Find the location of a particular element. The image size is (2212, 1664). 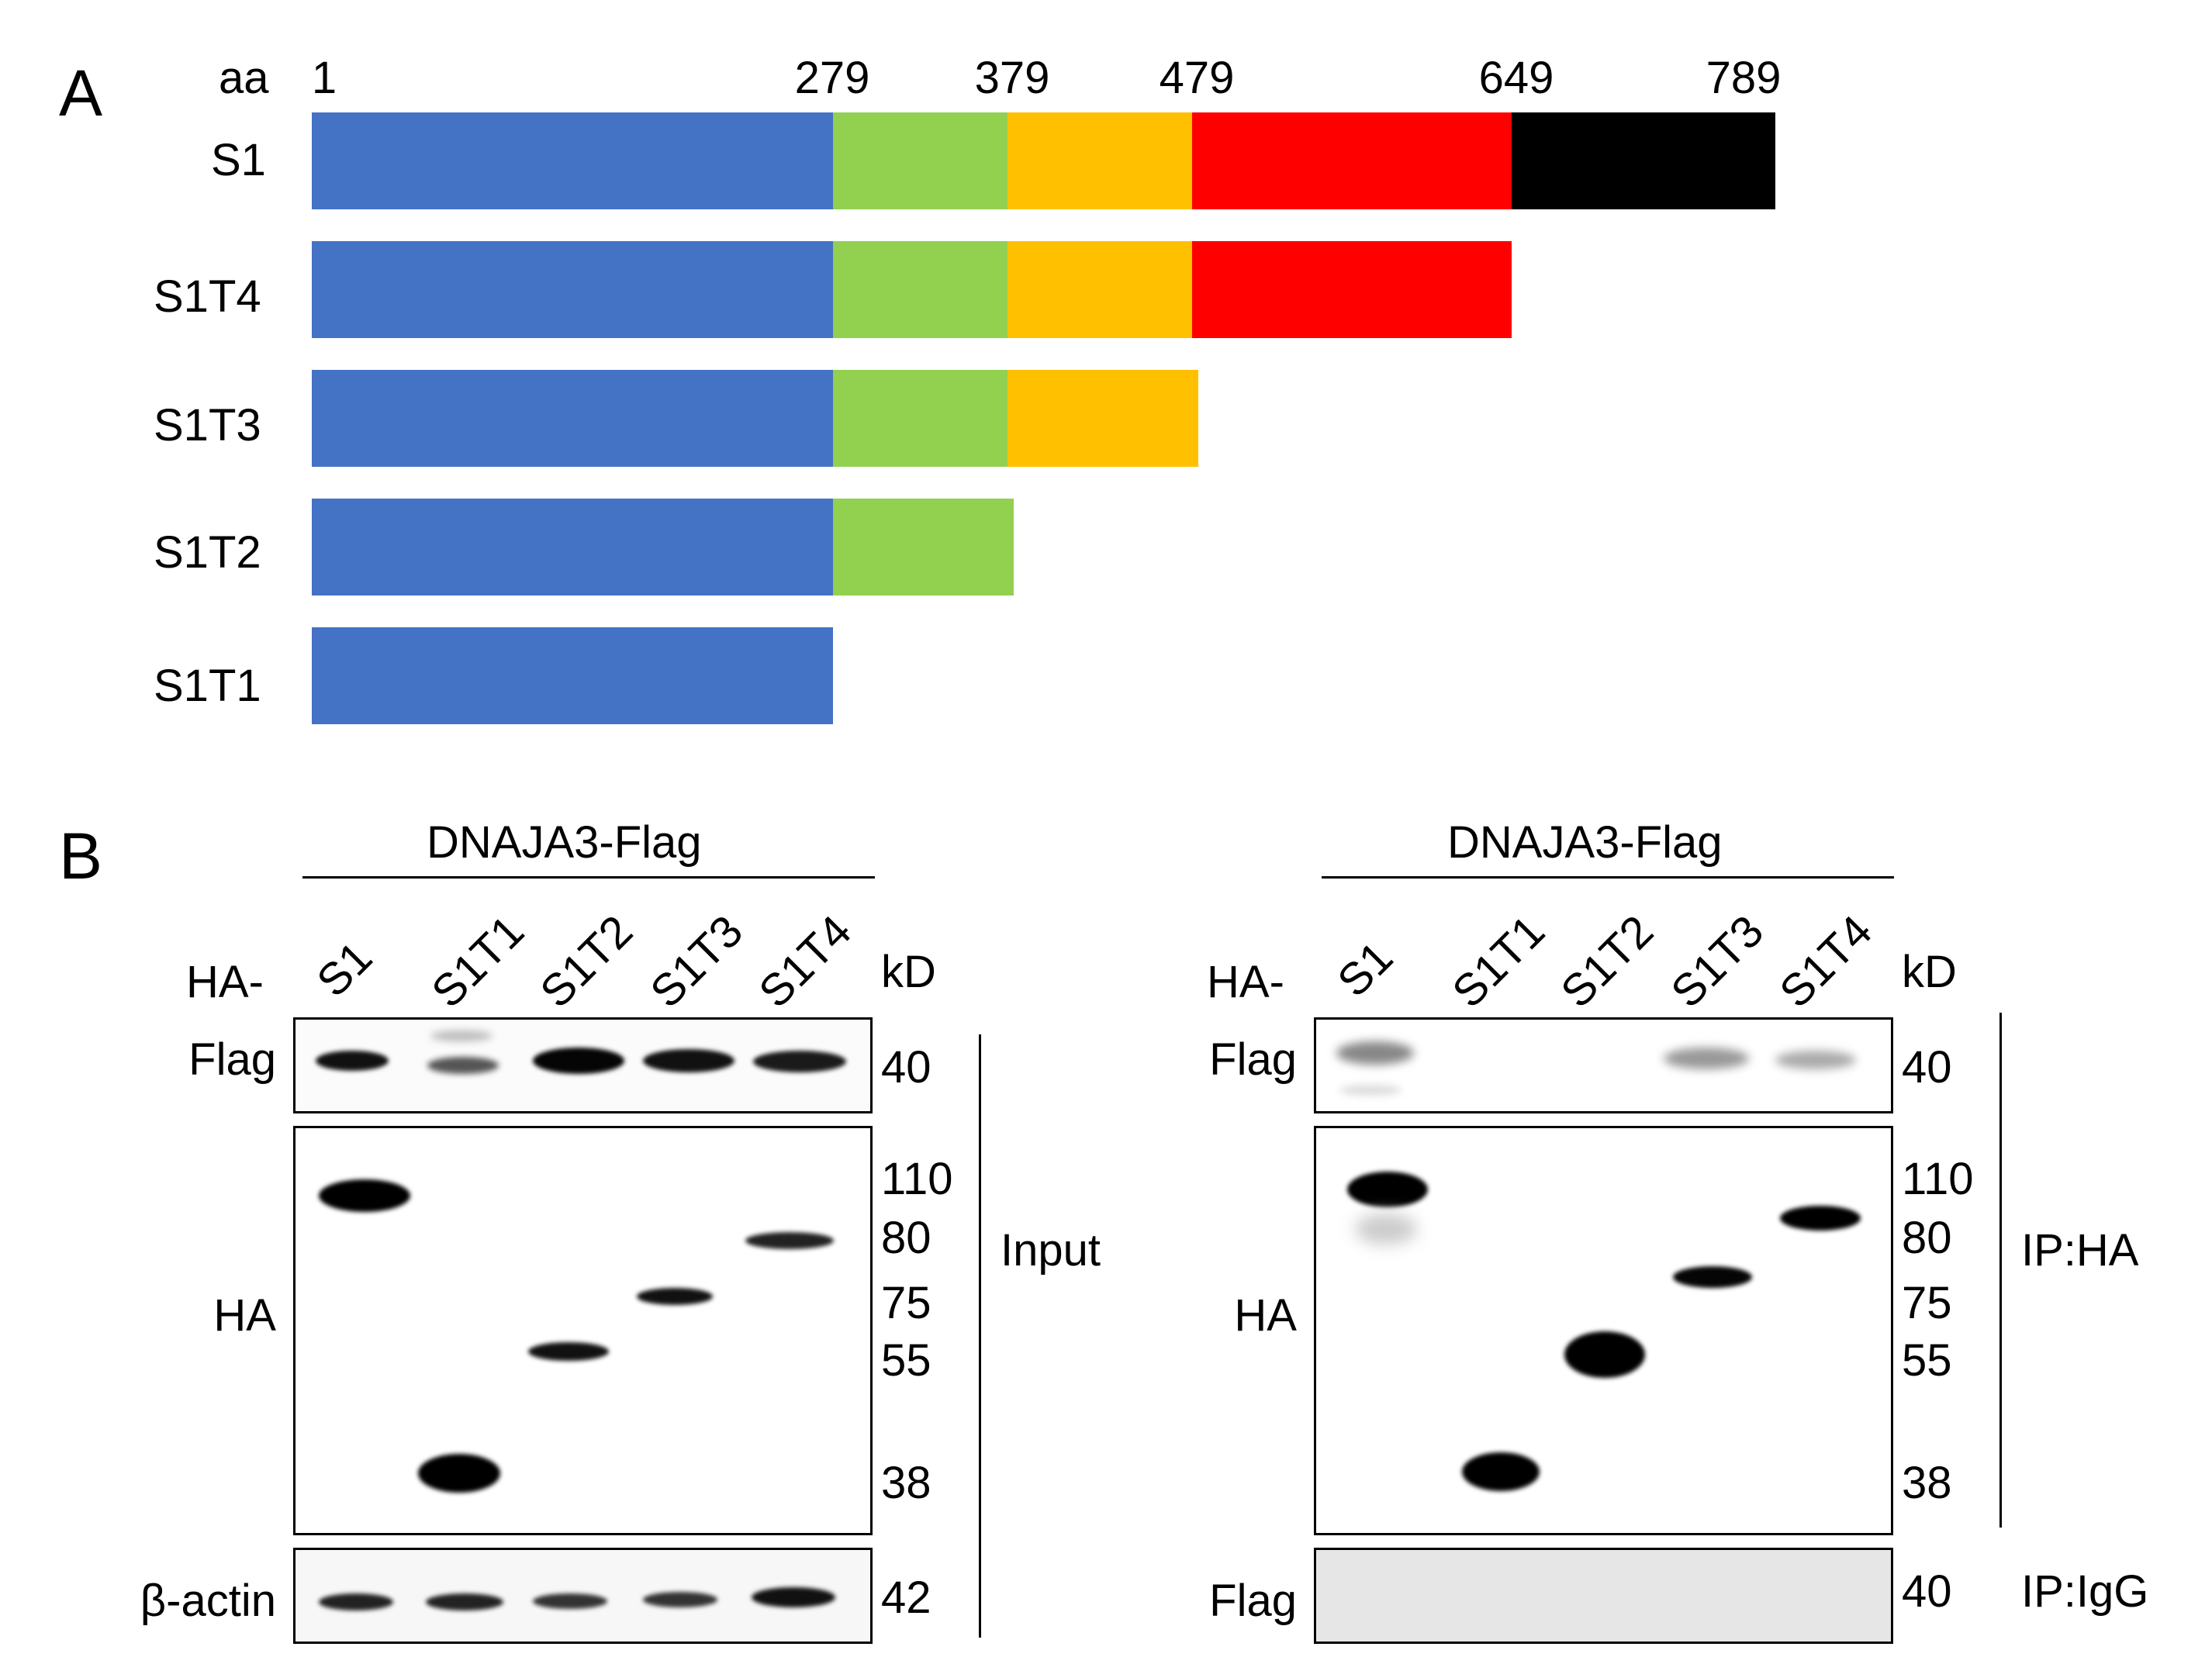

pos-789: 789 is located at coordinates (1744, 78).